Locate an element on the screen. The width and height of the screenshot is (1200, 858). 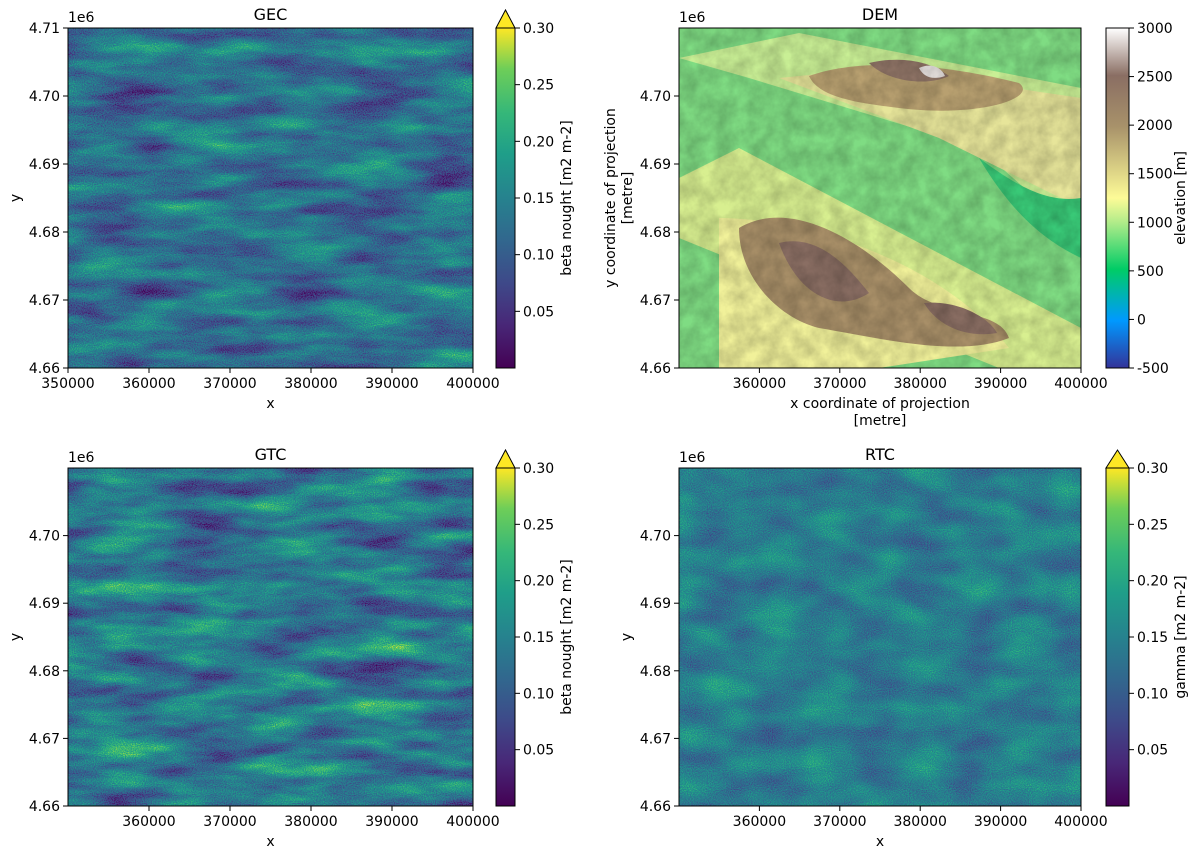
dem-title: DEM is located at coordinates (880, 14).